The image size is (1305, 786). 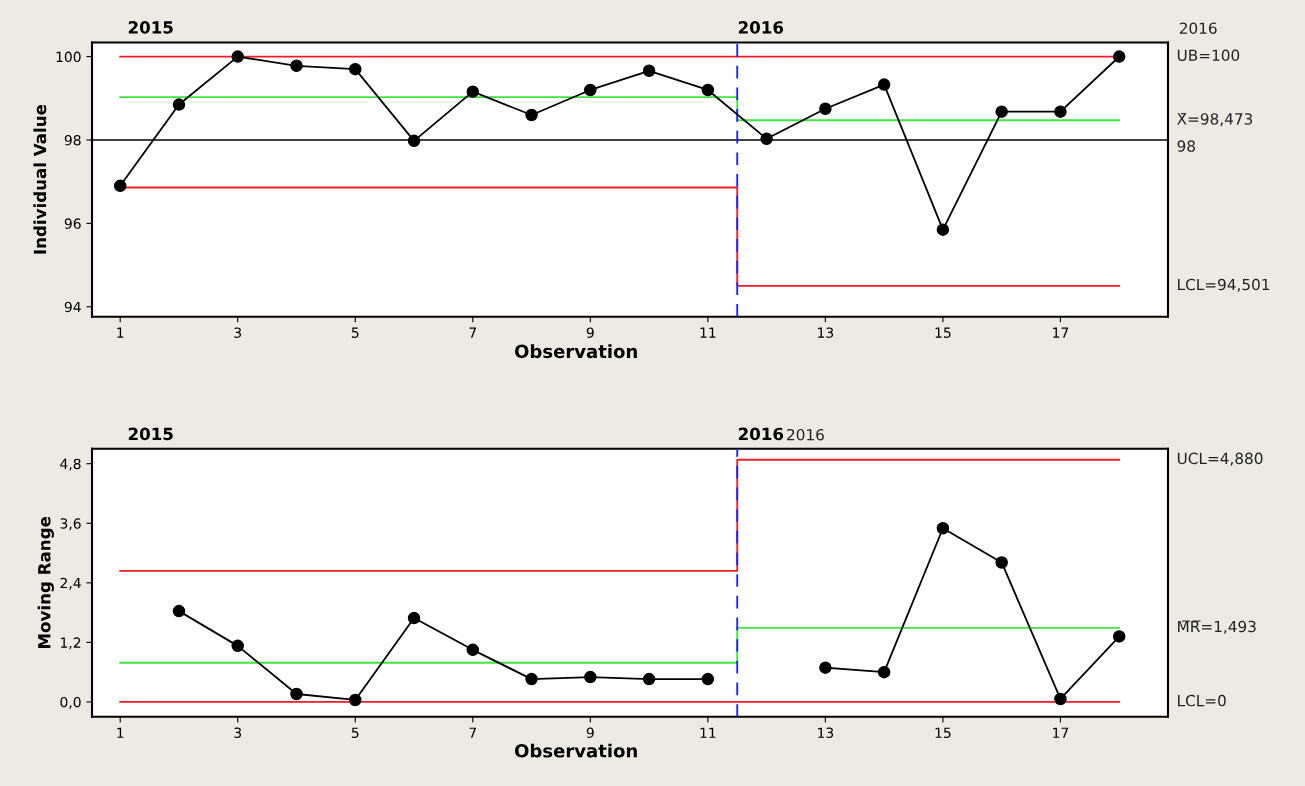 I want to click on y-axis-title: Moving Range, so click(x=45, y=582).